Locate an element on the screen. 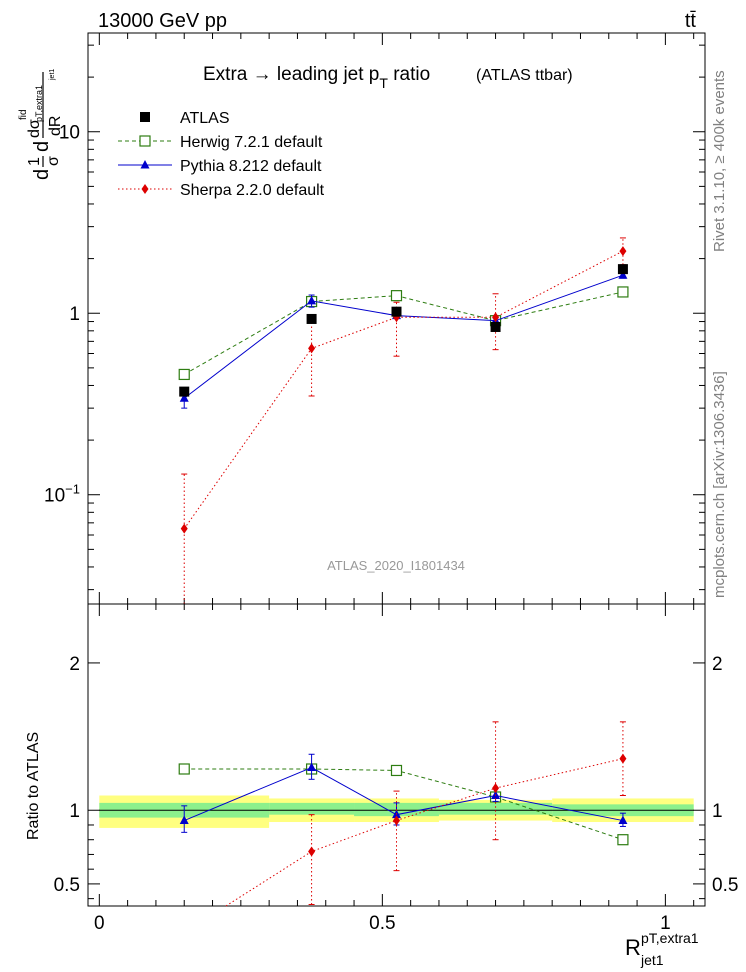  herwig-line is located at coordinates (403, 333).